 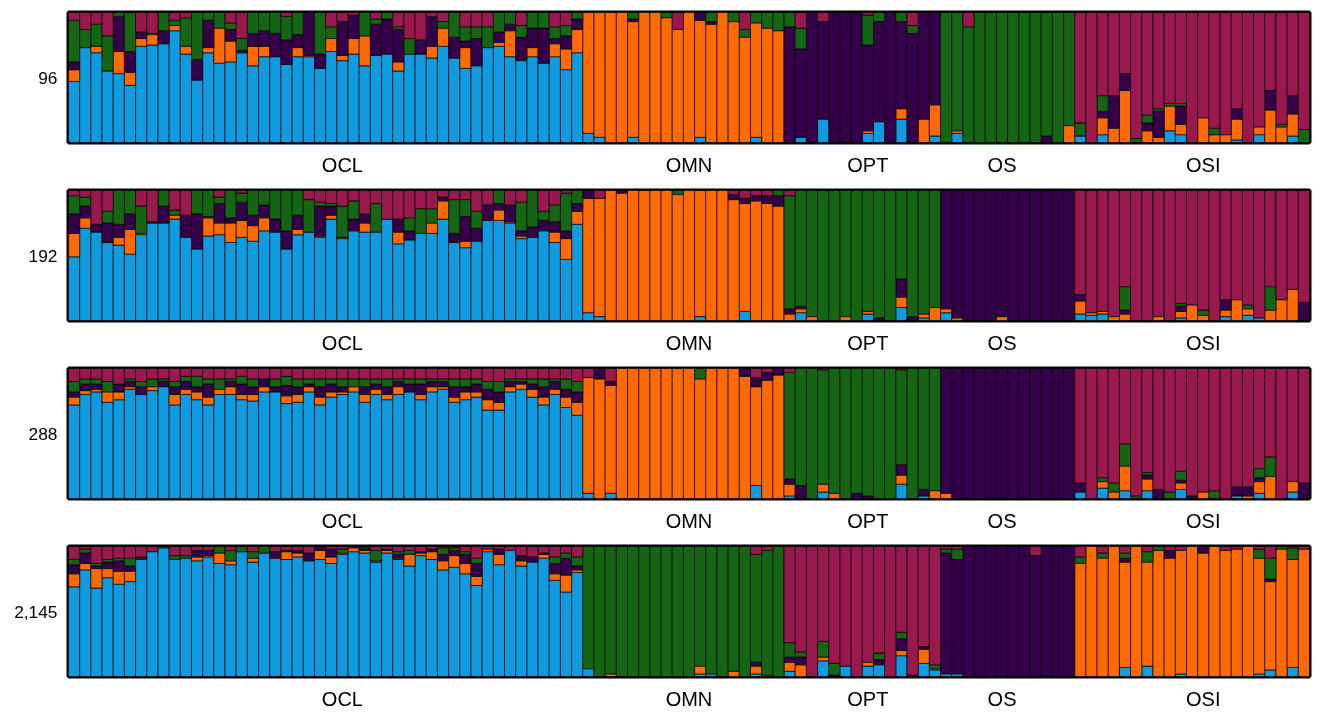 What do you see at coordinates (36, 611) in the screenshot?
I see `y-axis-title: 2,145` at bounding box center [36, 611].